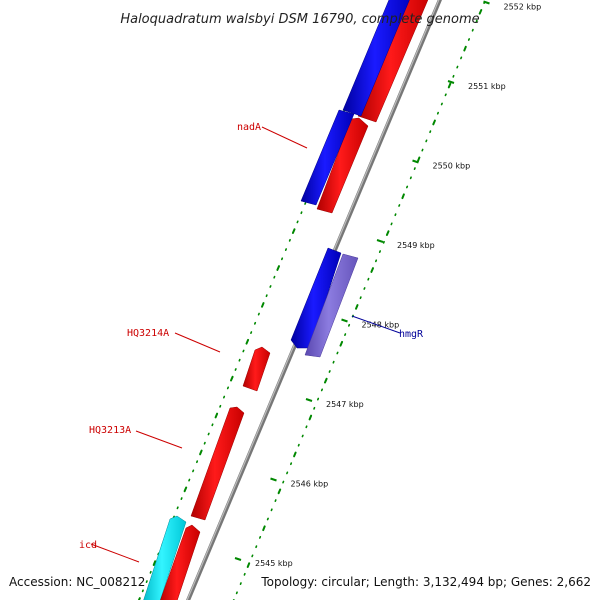 Image resolution: width=600 pixels, height=600 pixels. What do you see at coordinates (217, 463) in the screenshot?
I see `HQ3213A-feature` at bounding box center [217, 463].